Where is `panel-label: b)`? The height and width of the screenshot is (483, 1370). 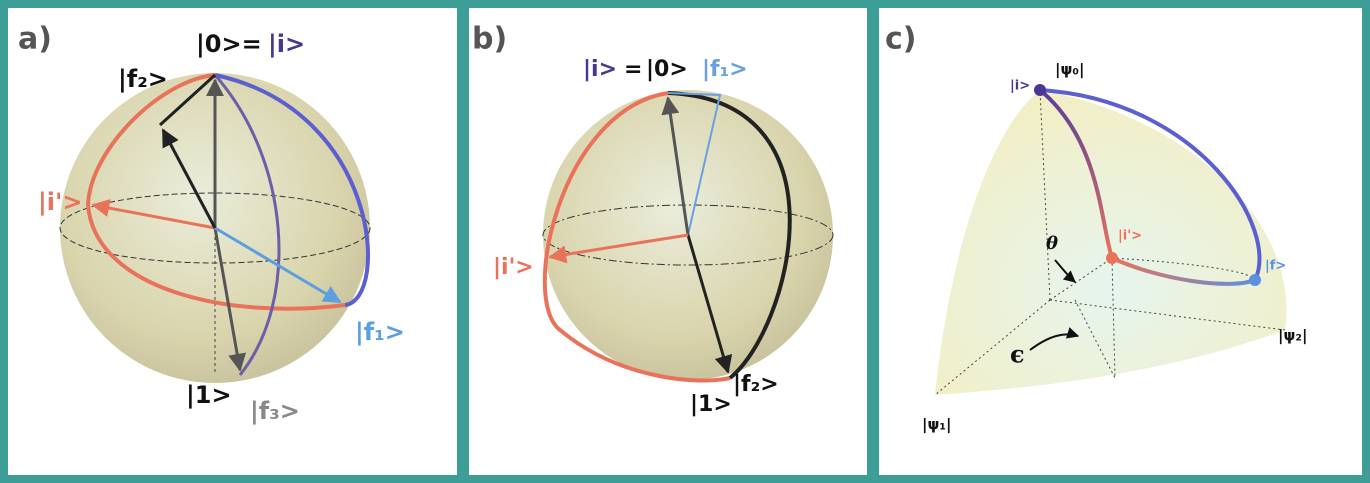
panel-label: b) is located at coordinates (489, 39).